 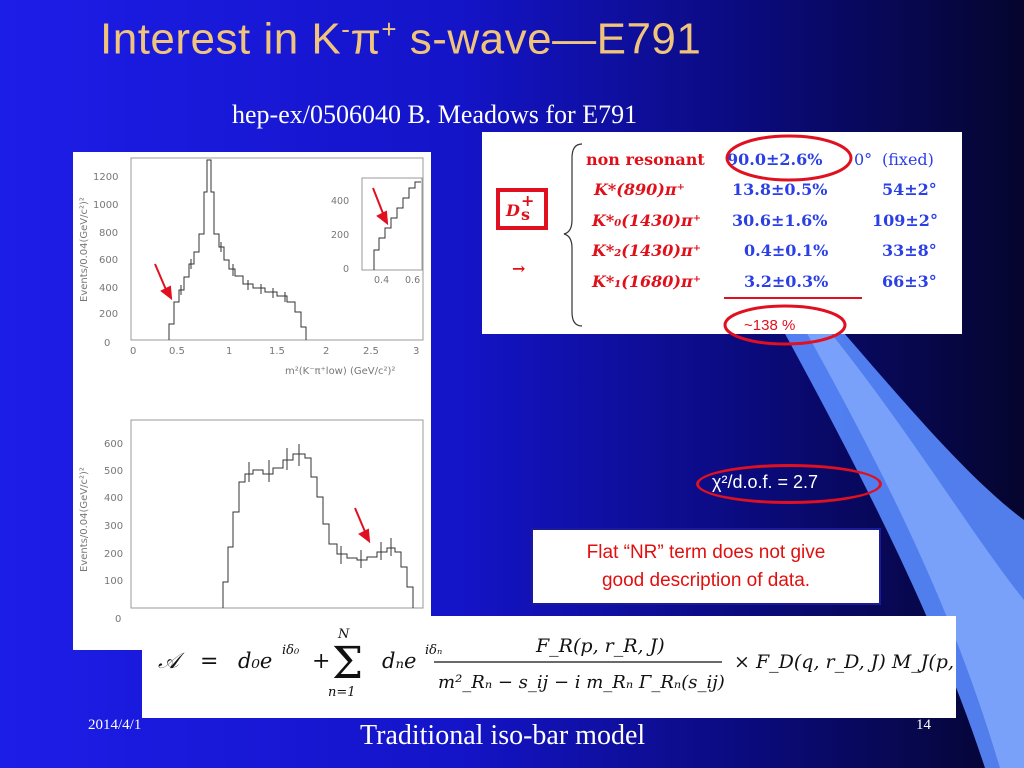 What do you see at coordinates (909, 281) in the screenshot?
I see `row-phase: 66±3°` at bounding box center [909, 281].